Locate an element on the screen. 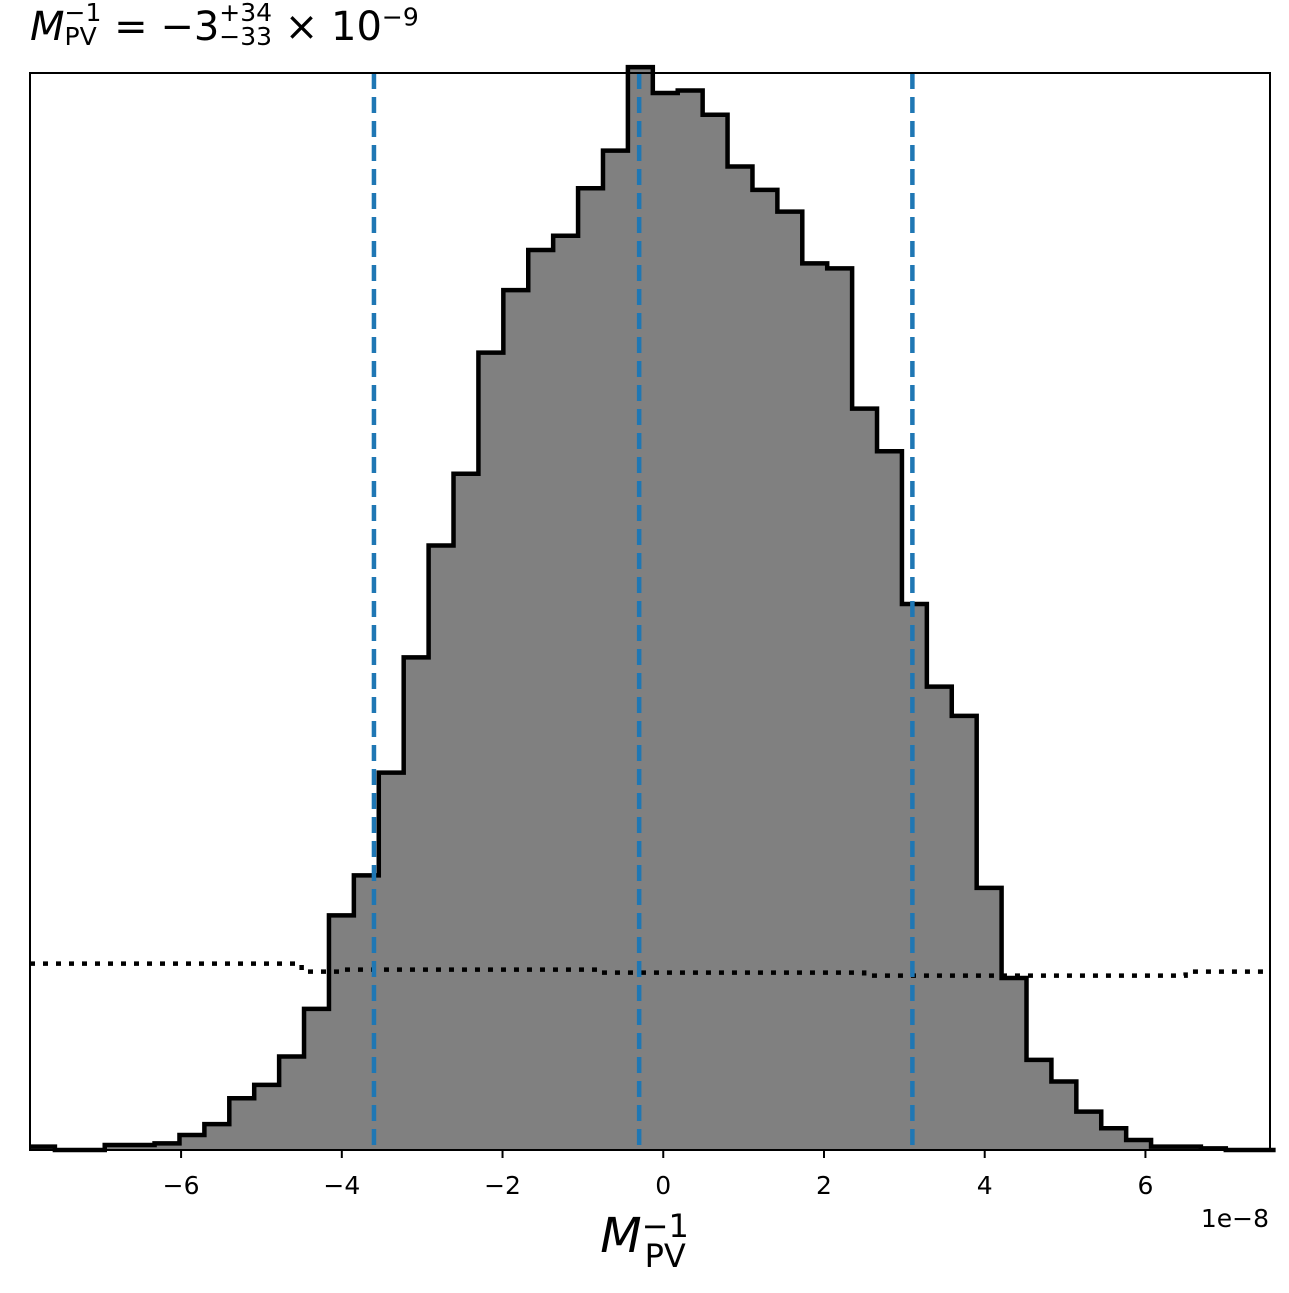 The image size is (1289, 1293). x-axis-label: M −1 PV is located at coordinates (644, 1241).